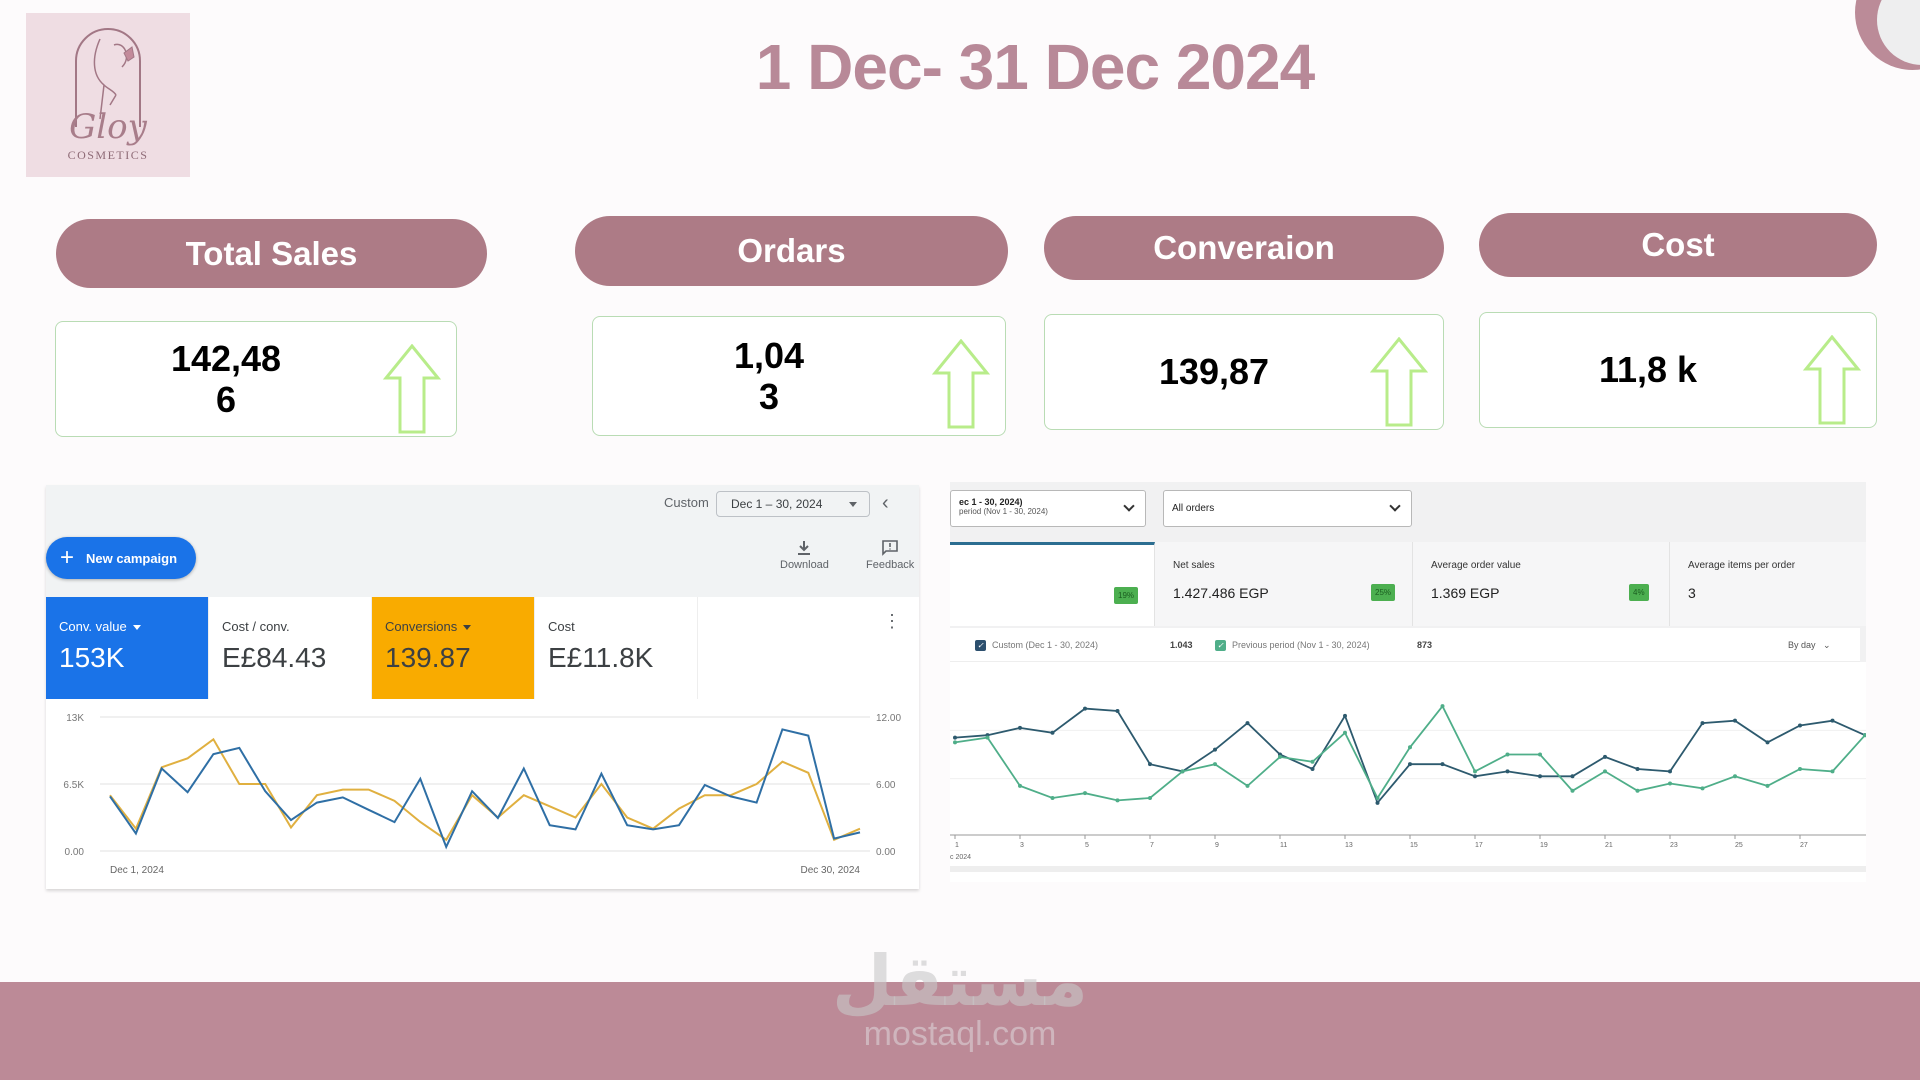  What do you see at coordinates (1544, 845) in the screenshot?
I see `svg-text: 19` at bounding box center [1544, 845].